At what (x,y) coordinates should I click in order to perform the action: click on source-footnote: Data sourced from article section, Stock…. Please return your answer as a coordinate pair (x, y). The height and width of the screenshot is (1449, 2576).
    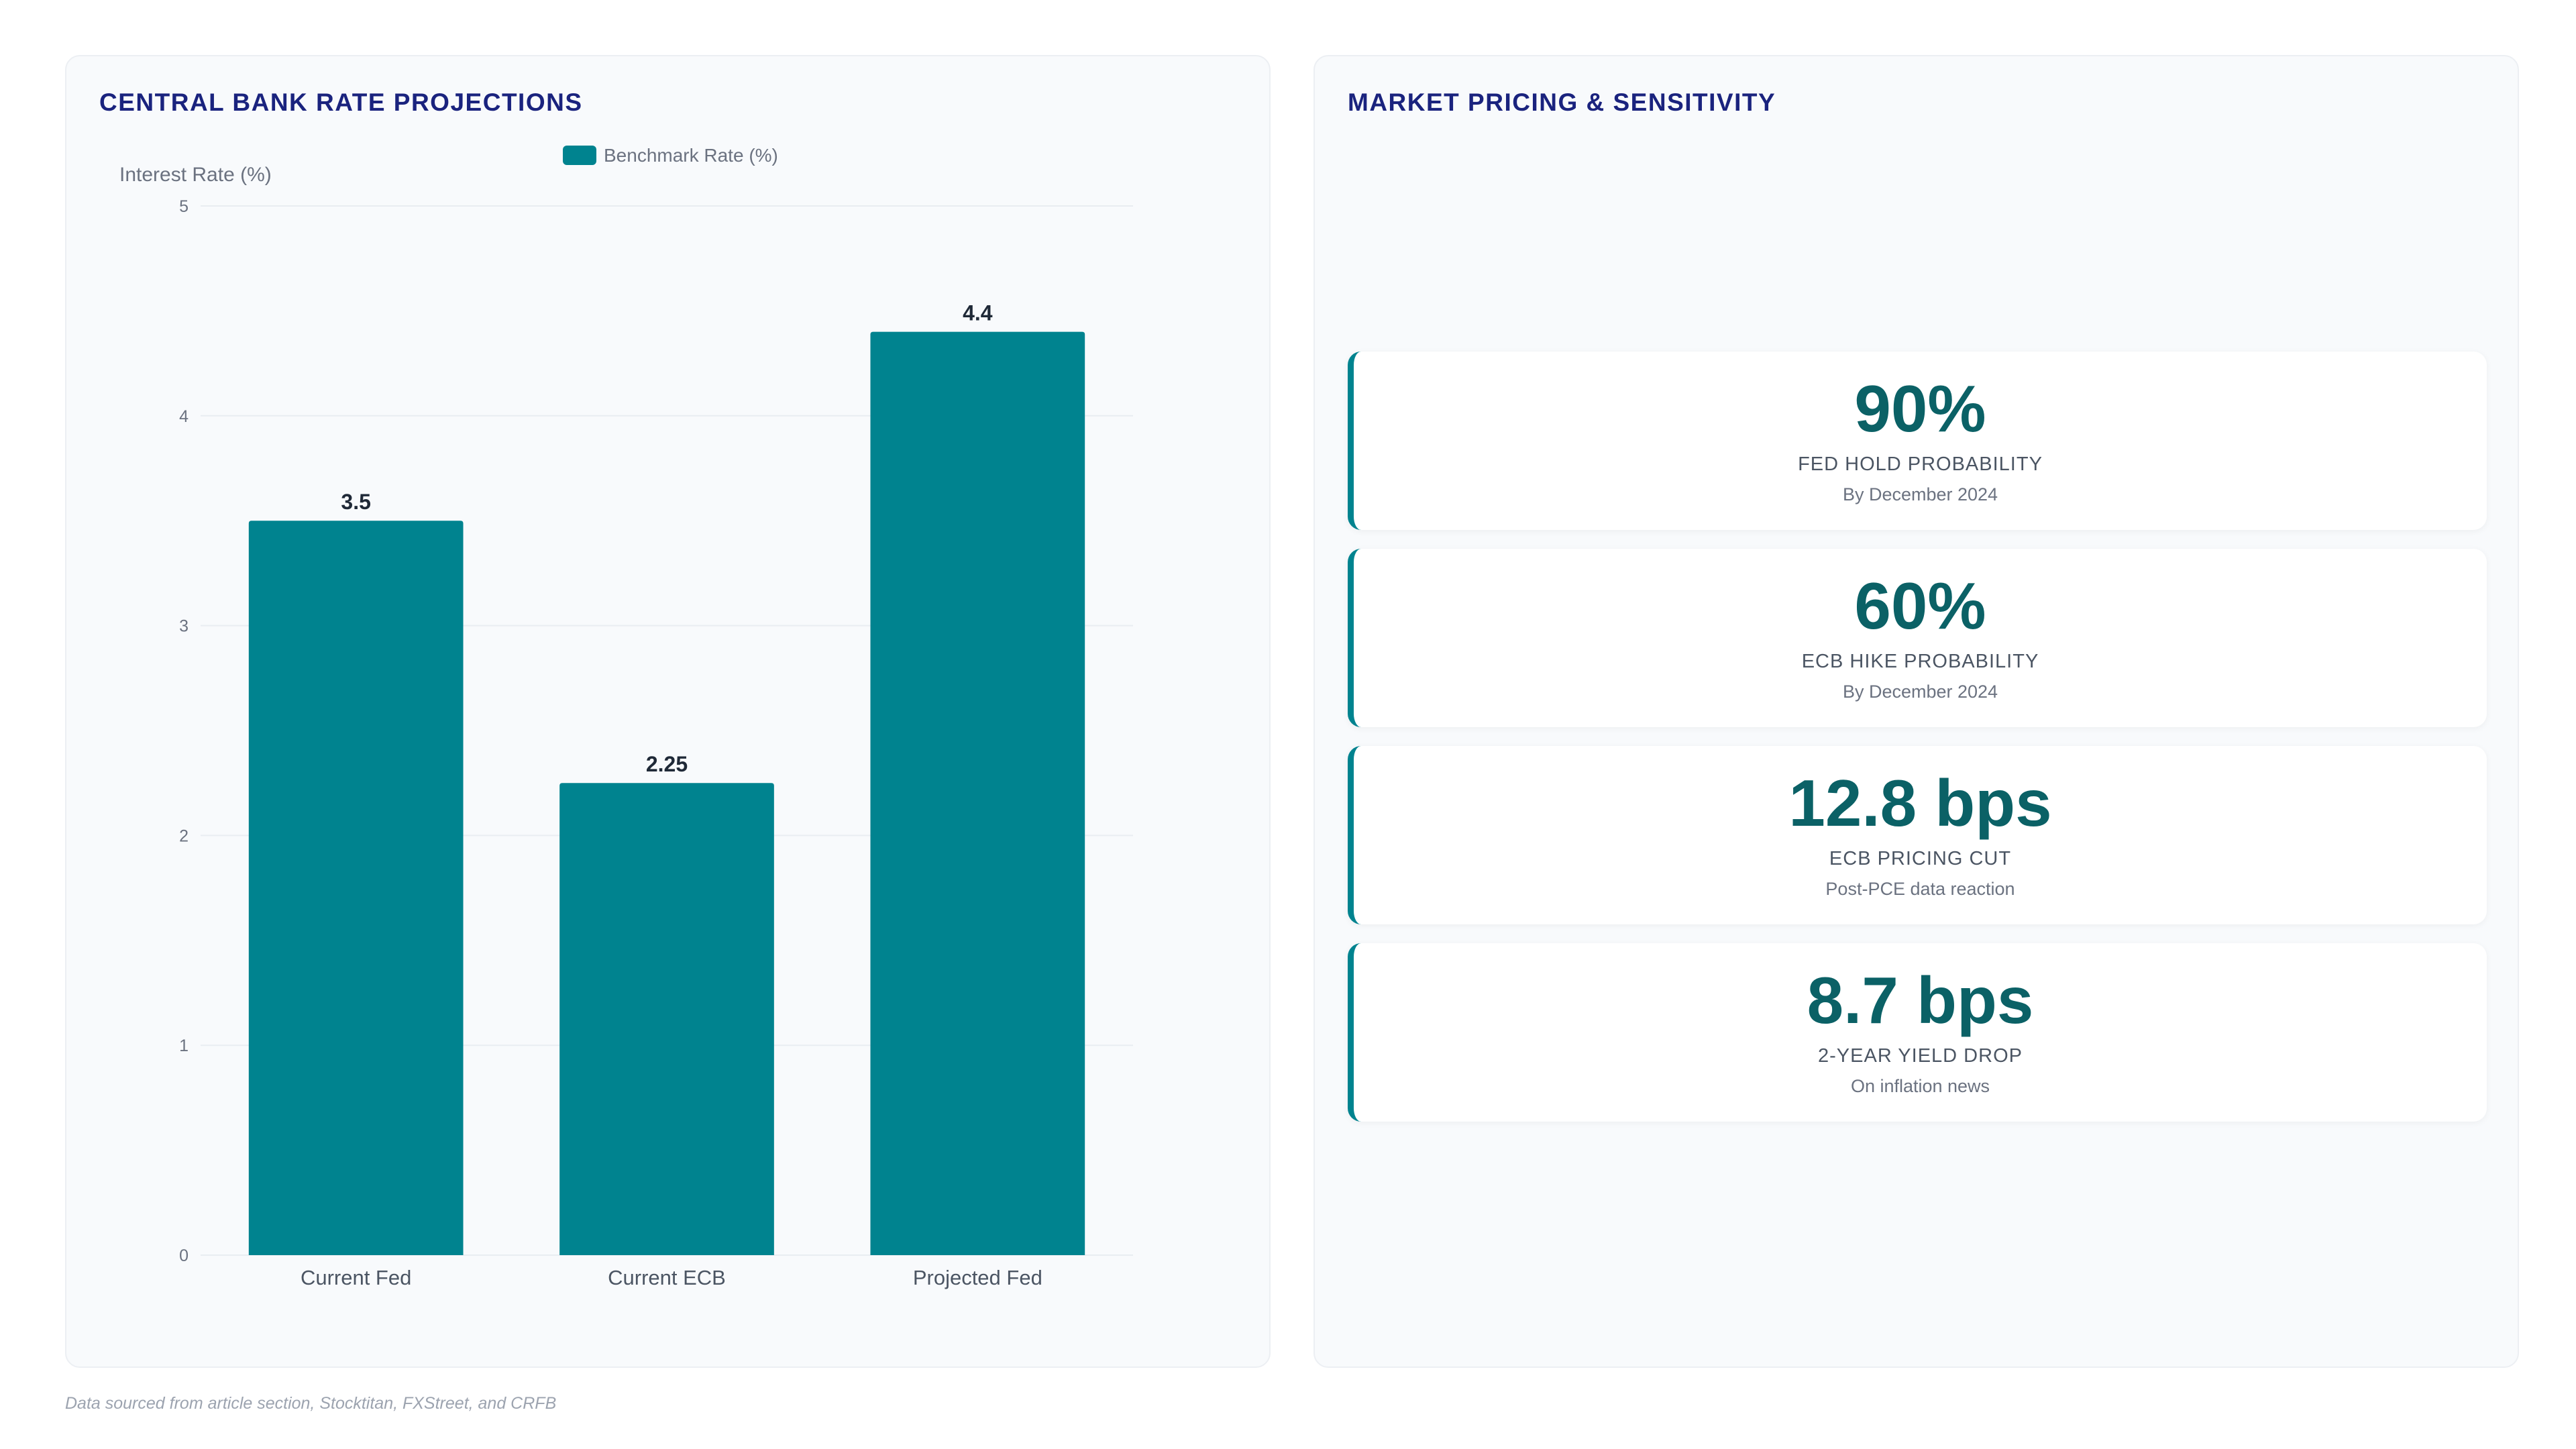
    Looking at the image, I should click on (311, 1403).